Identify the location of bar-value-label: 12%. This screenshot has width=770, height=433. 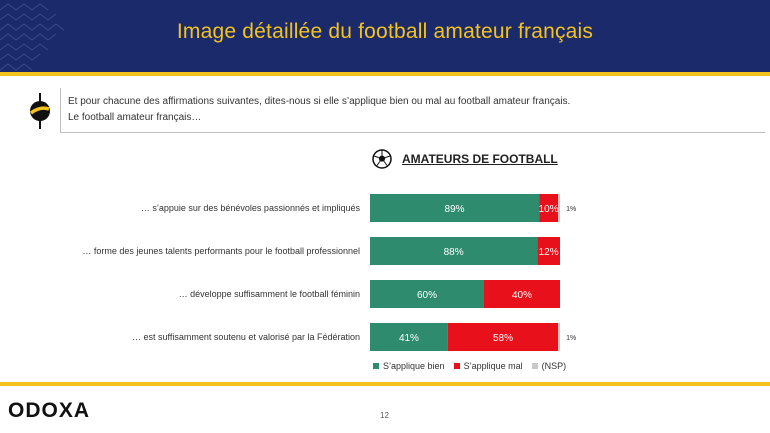
(549, 252).